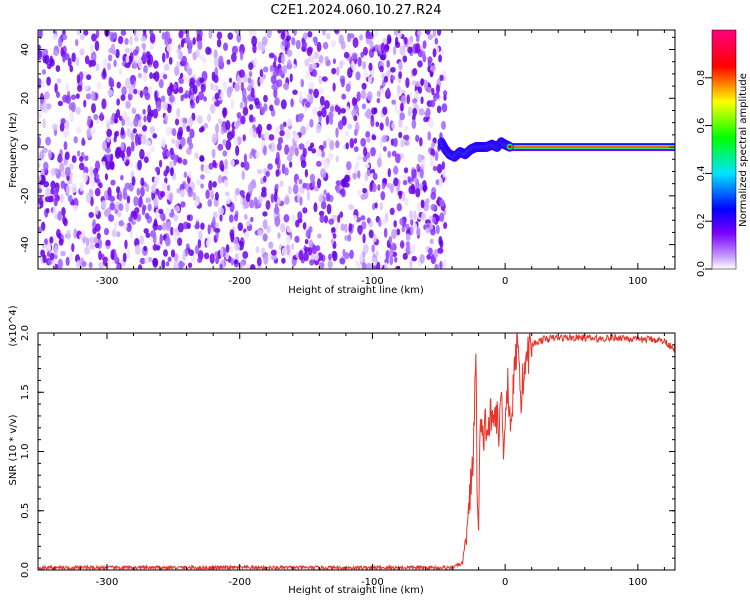 This screenshot has height=600, width=750. Describe the element at coordinates (701, 173) in the screenshot. I see `colorbar-tick-label: 0.4` at that location.